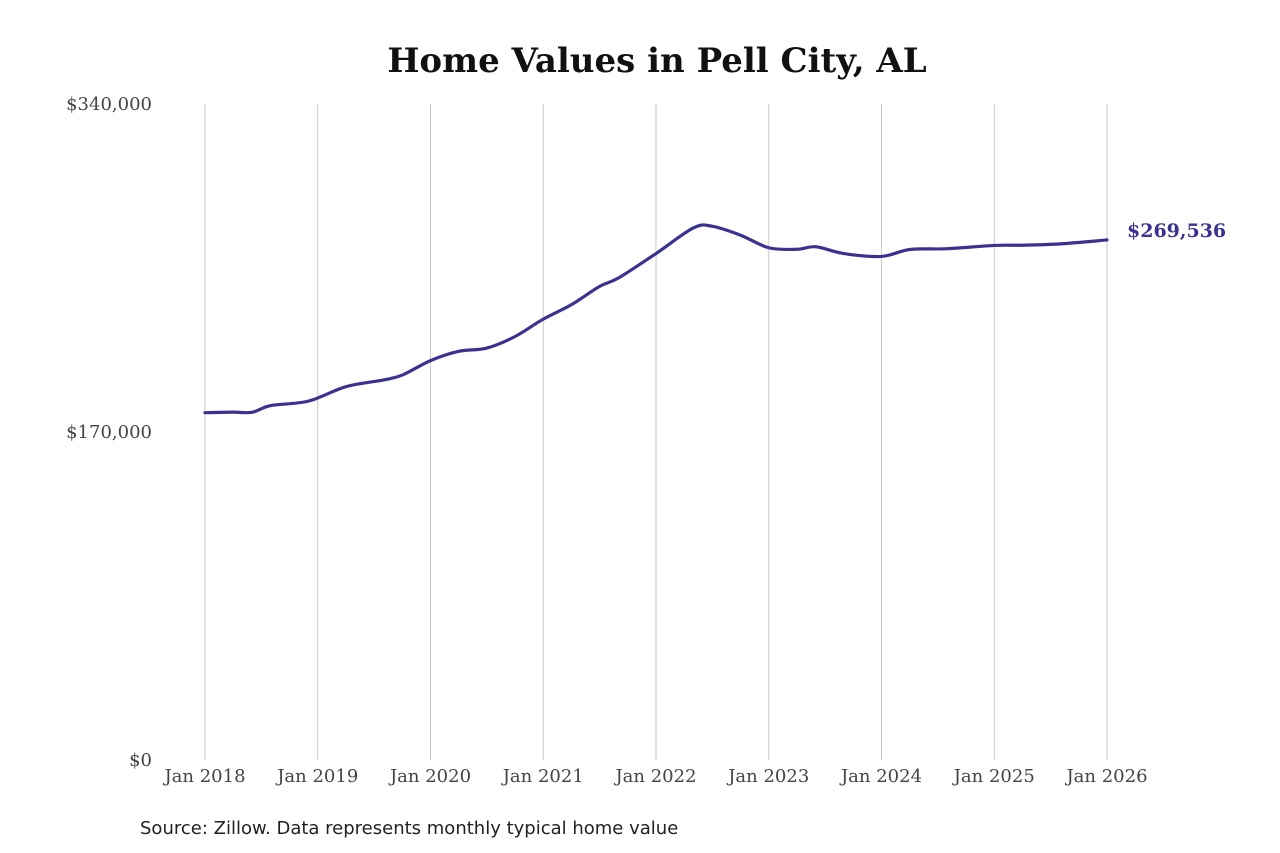 The image size is (1280, 853). What do you see at coordinates (203, 776) in the screenshot?
I see `x-tick-label: Jan 2018` at bounding box center [203, 776].